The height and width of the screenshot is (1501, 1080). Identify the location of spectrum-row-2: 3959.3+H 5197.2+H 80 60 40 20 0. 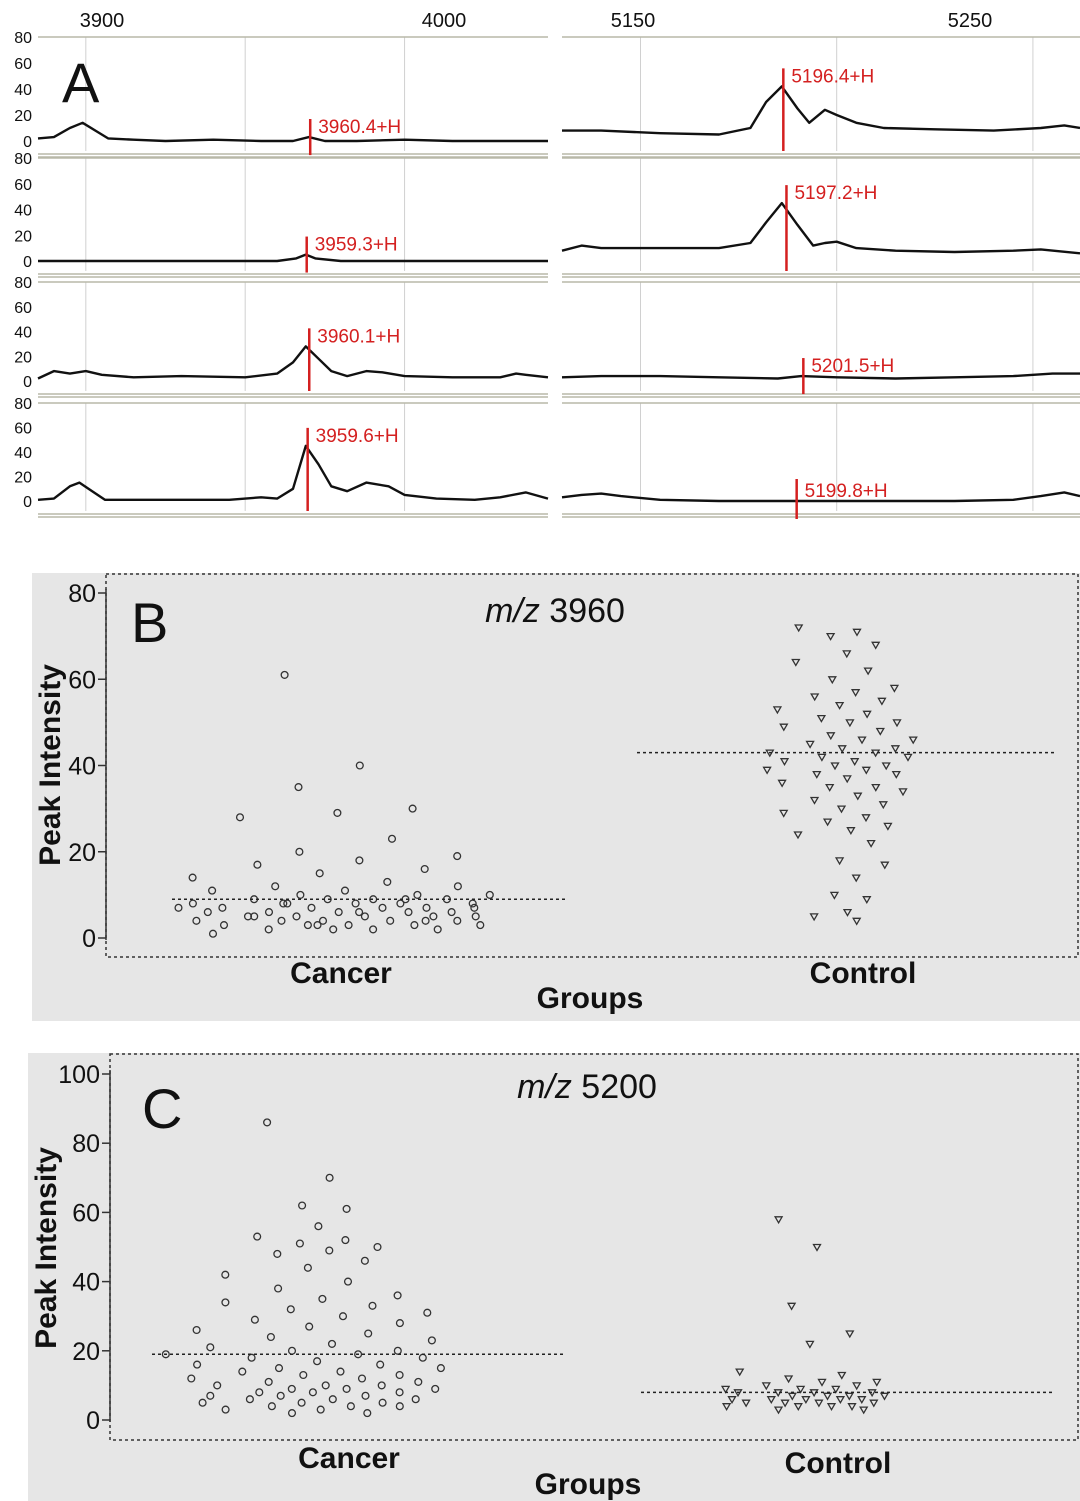
(547, 214).